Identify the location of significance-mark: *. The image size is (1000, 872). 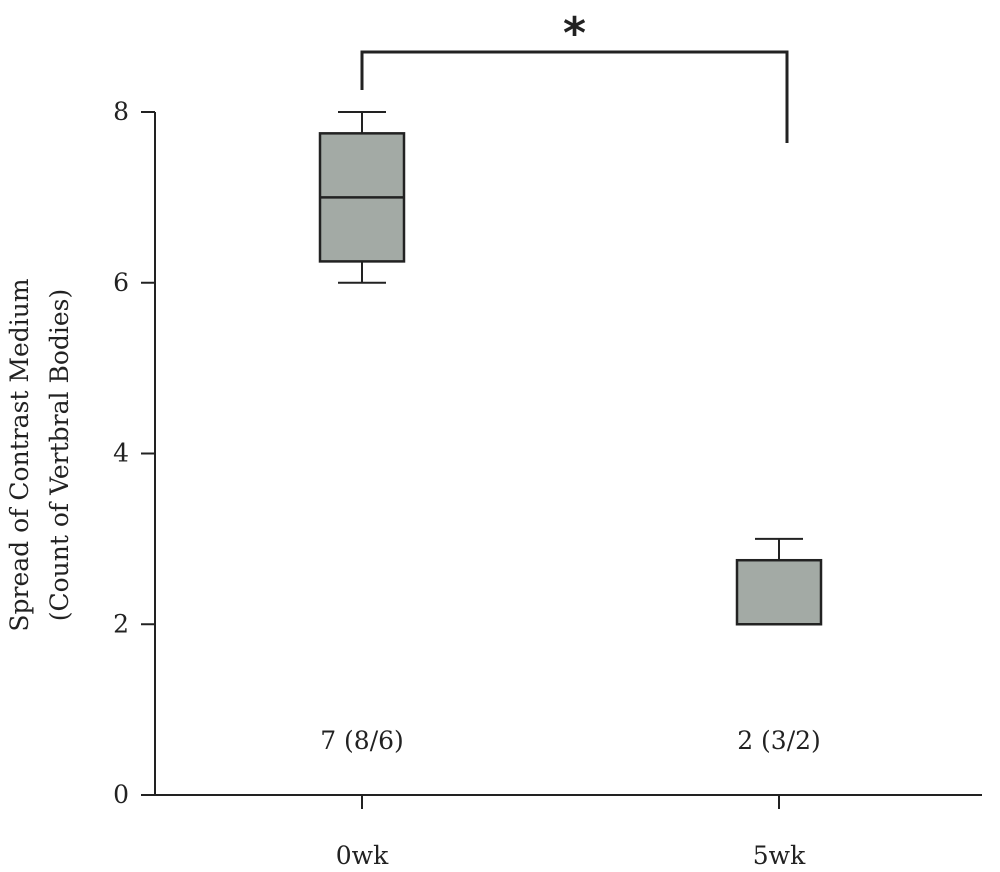
(574, 33).